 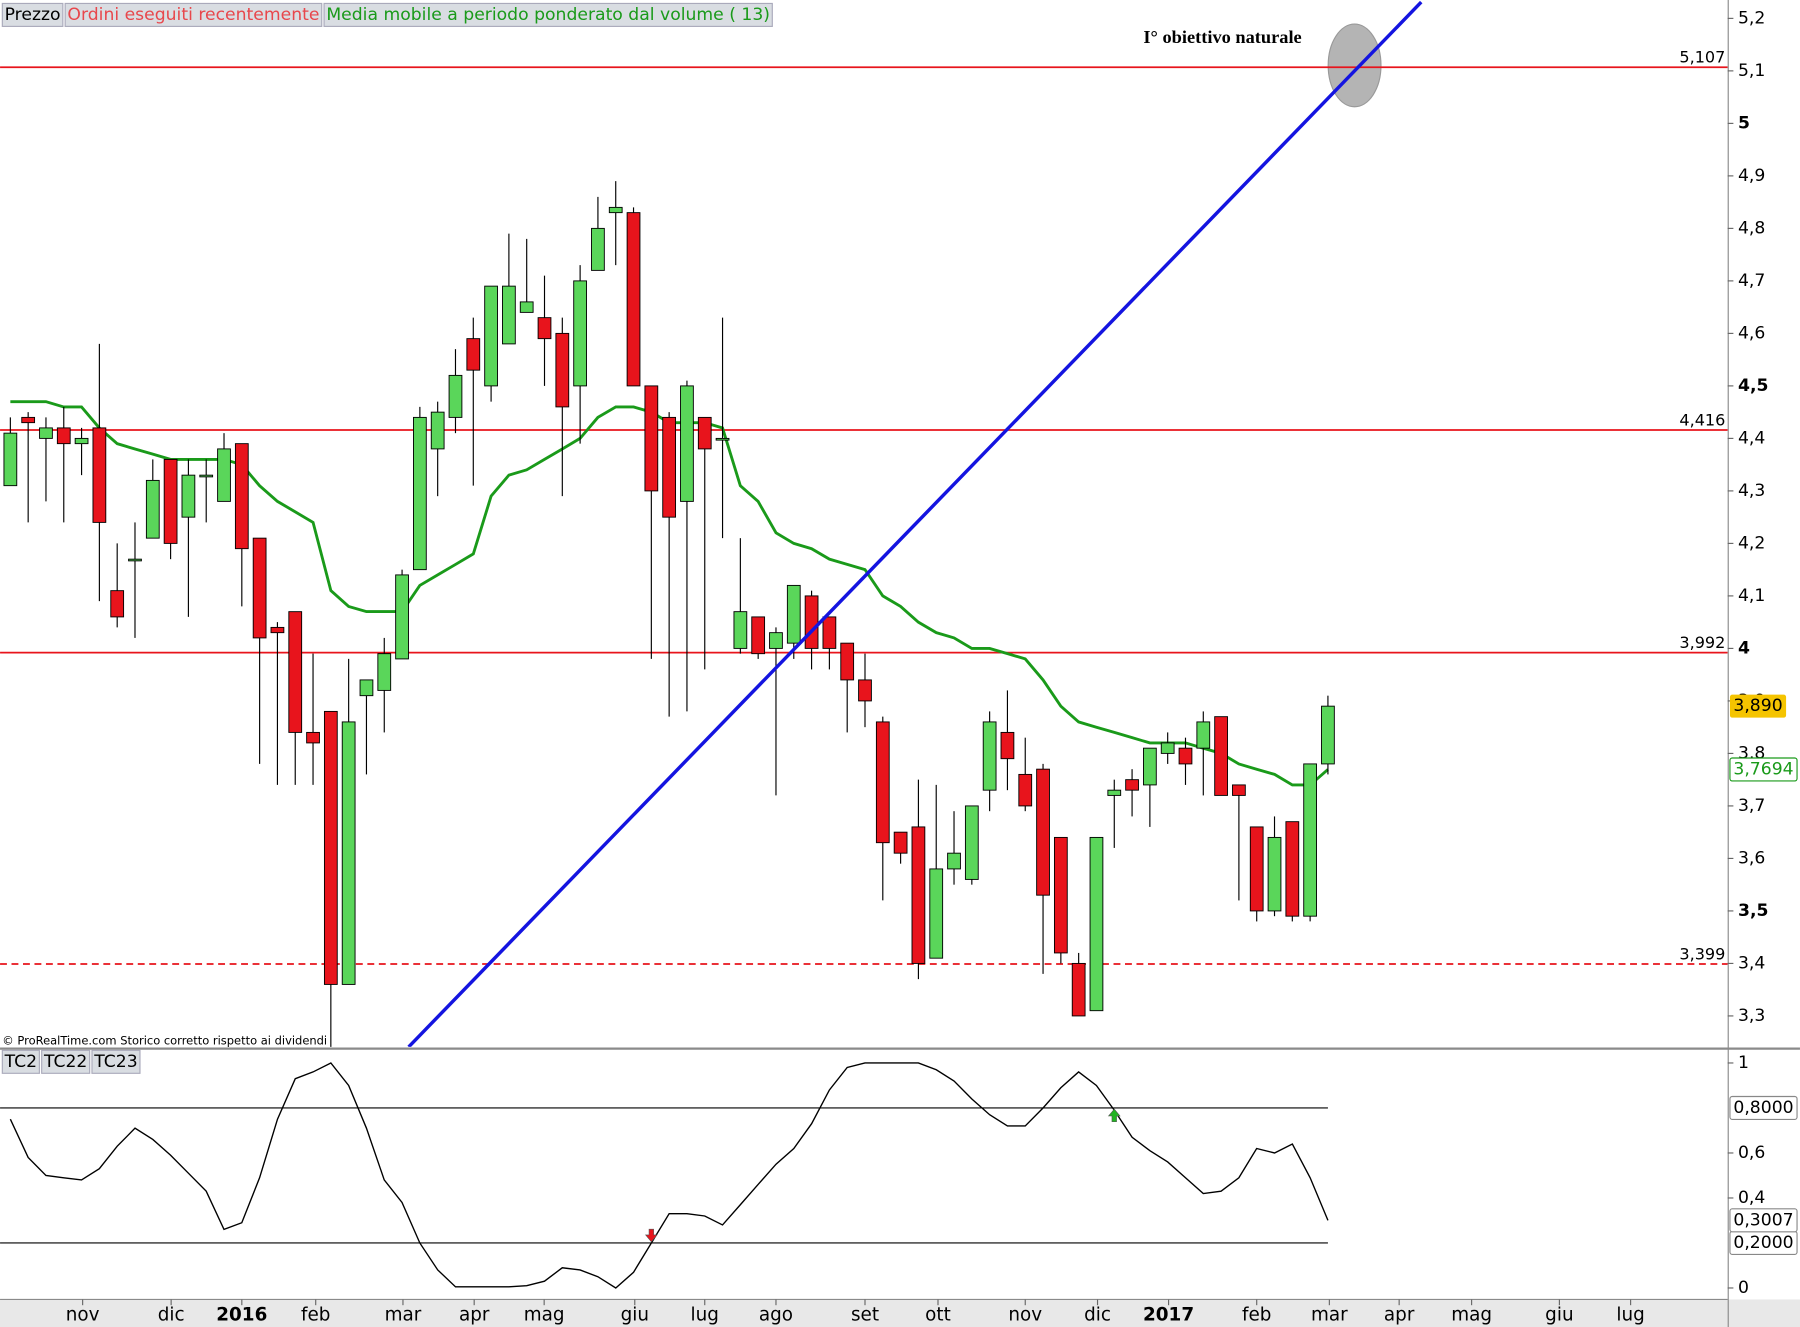 I want to click on legend-label: Ordini eseguiti recentemente, so click(x=193, y=15).